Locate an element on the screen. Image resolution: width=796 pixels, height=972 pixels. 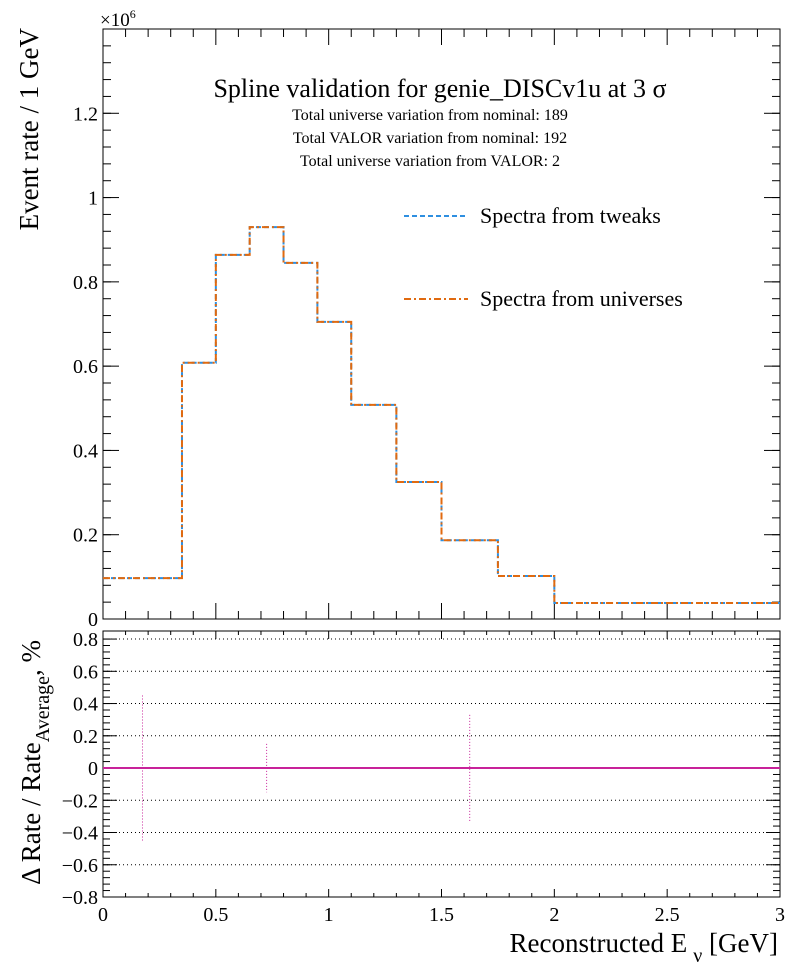
main-y-tick-label: 1 is located at coordinates (93, 199).